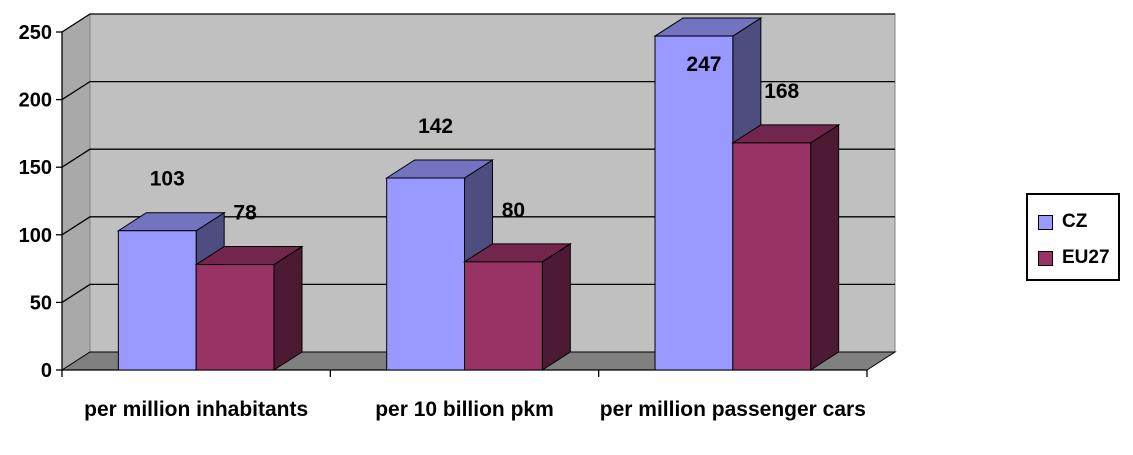 This screenshot has height=455, width=1133. What do you see at coordinates (1086, 257) in the screenshot?
I see `legend-label-eu27: EU27` at bounding box center [1086, 257].